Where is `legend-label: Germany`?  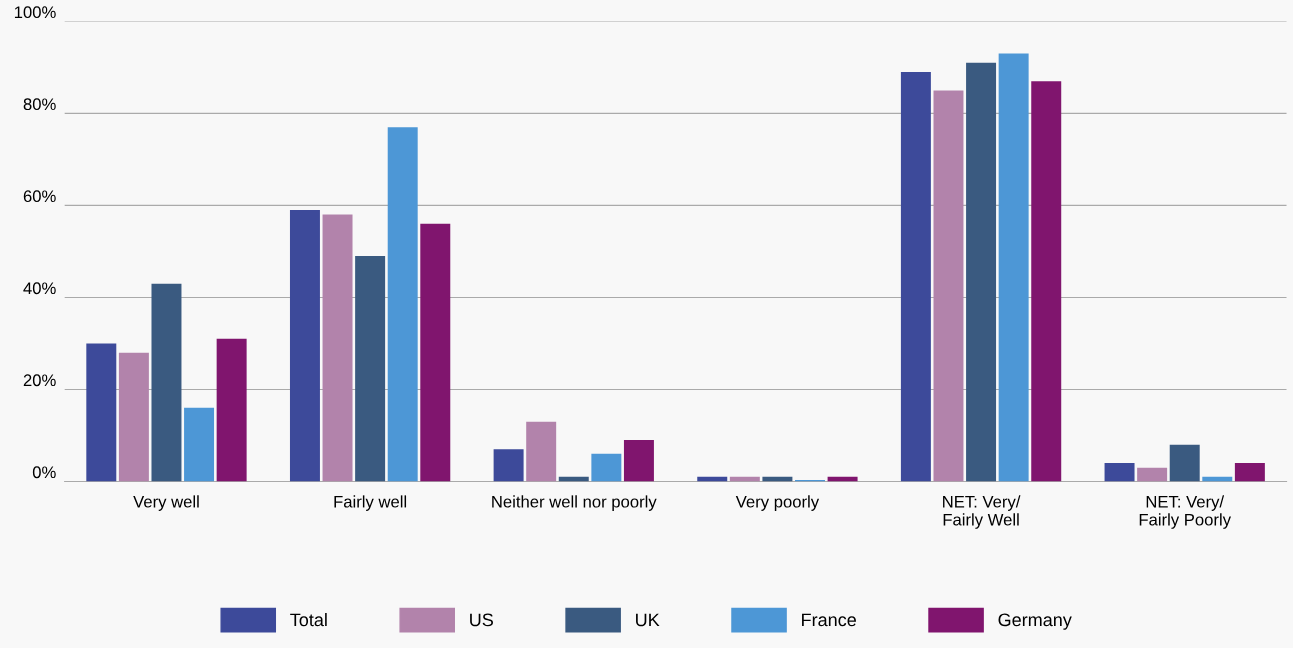 legend-label: Germany is located at coordinates (1035, 621).